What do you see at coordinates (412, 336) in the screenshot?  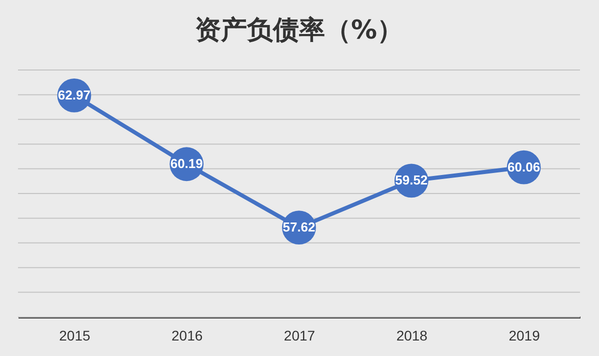 I see `x-tick-label: 2018` at bounding box center [412, 336].